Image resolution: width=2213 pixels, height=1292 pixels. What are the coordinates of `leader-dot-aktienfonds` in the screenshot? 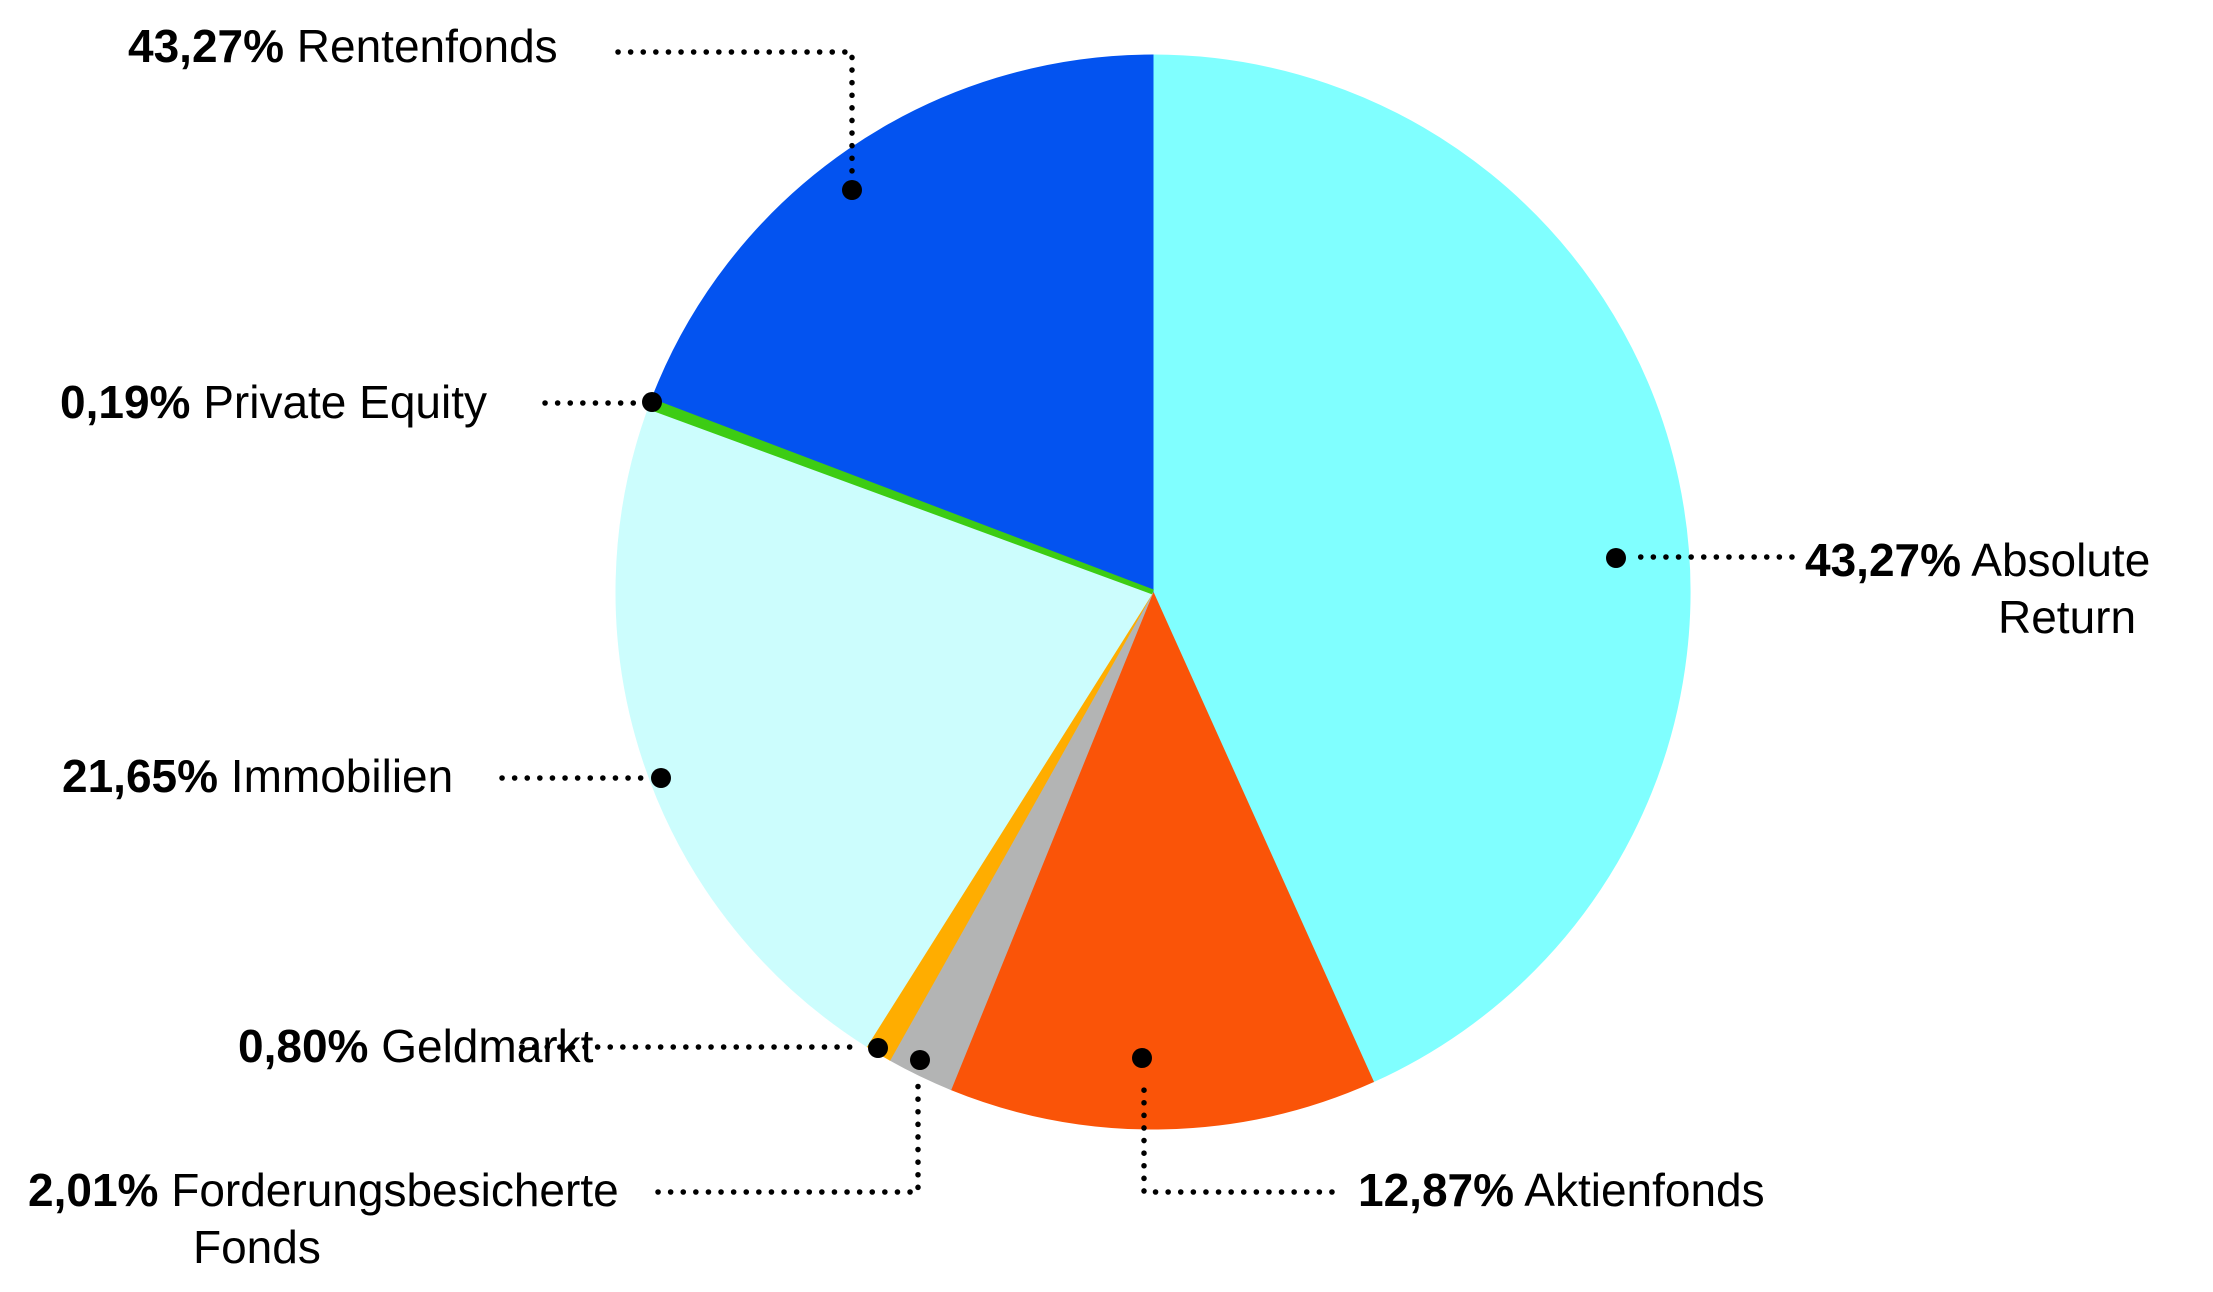 It's located at (1142, 1058).